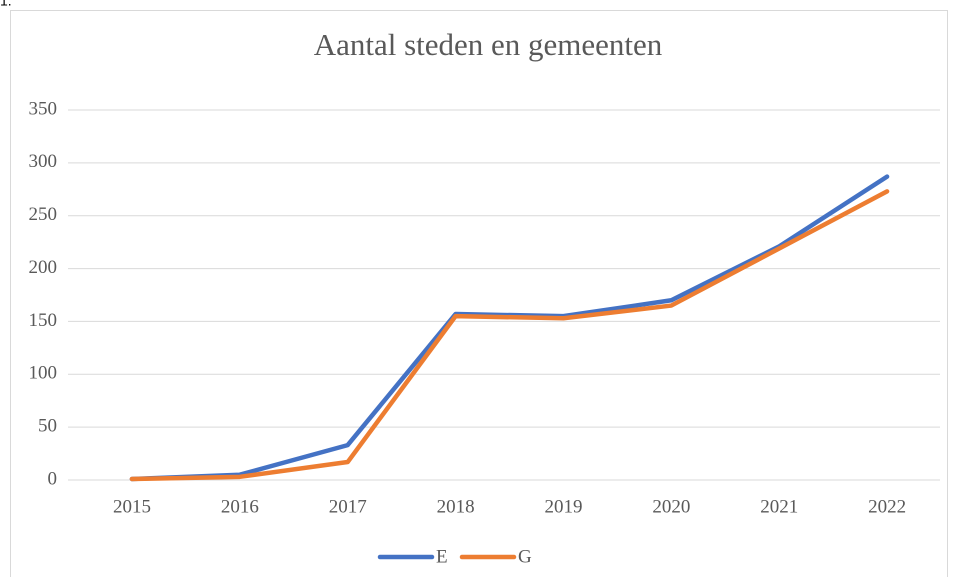 Image resolution: width=957 pixels, height=577 pixels. I want to click on x-tick-label: 2020, so click(671, 506).